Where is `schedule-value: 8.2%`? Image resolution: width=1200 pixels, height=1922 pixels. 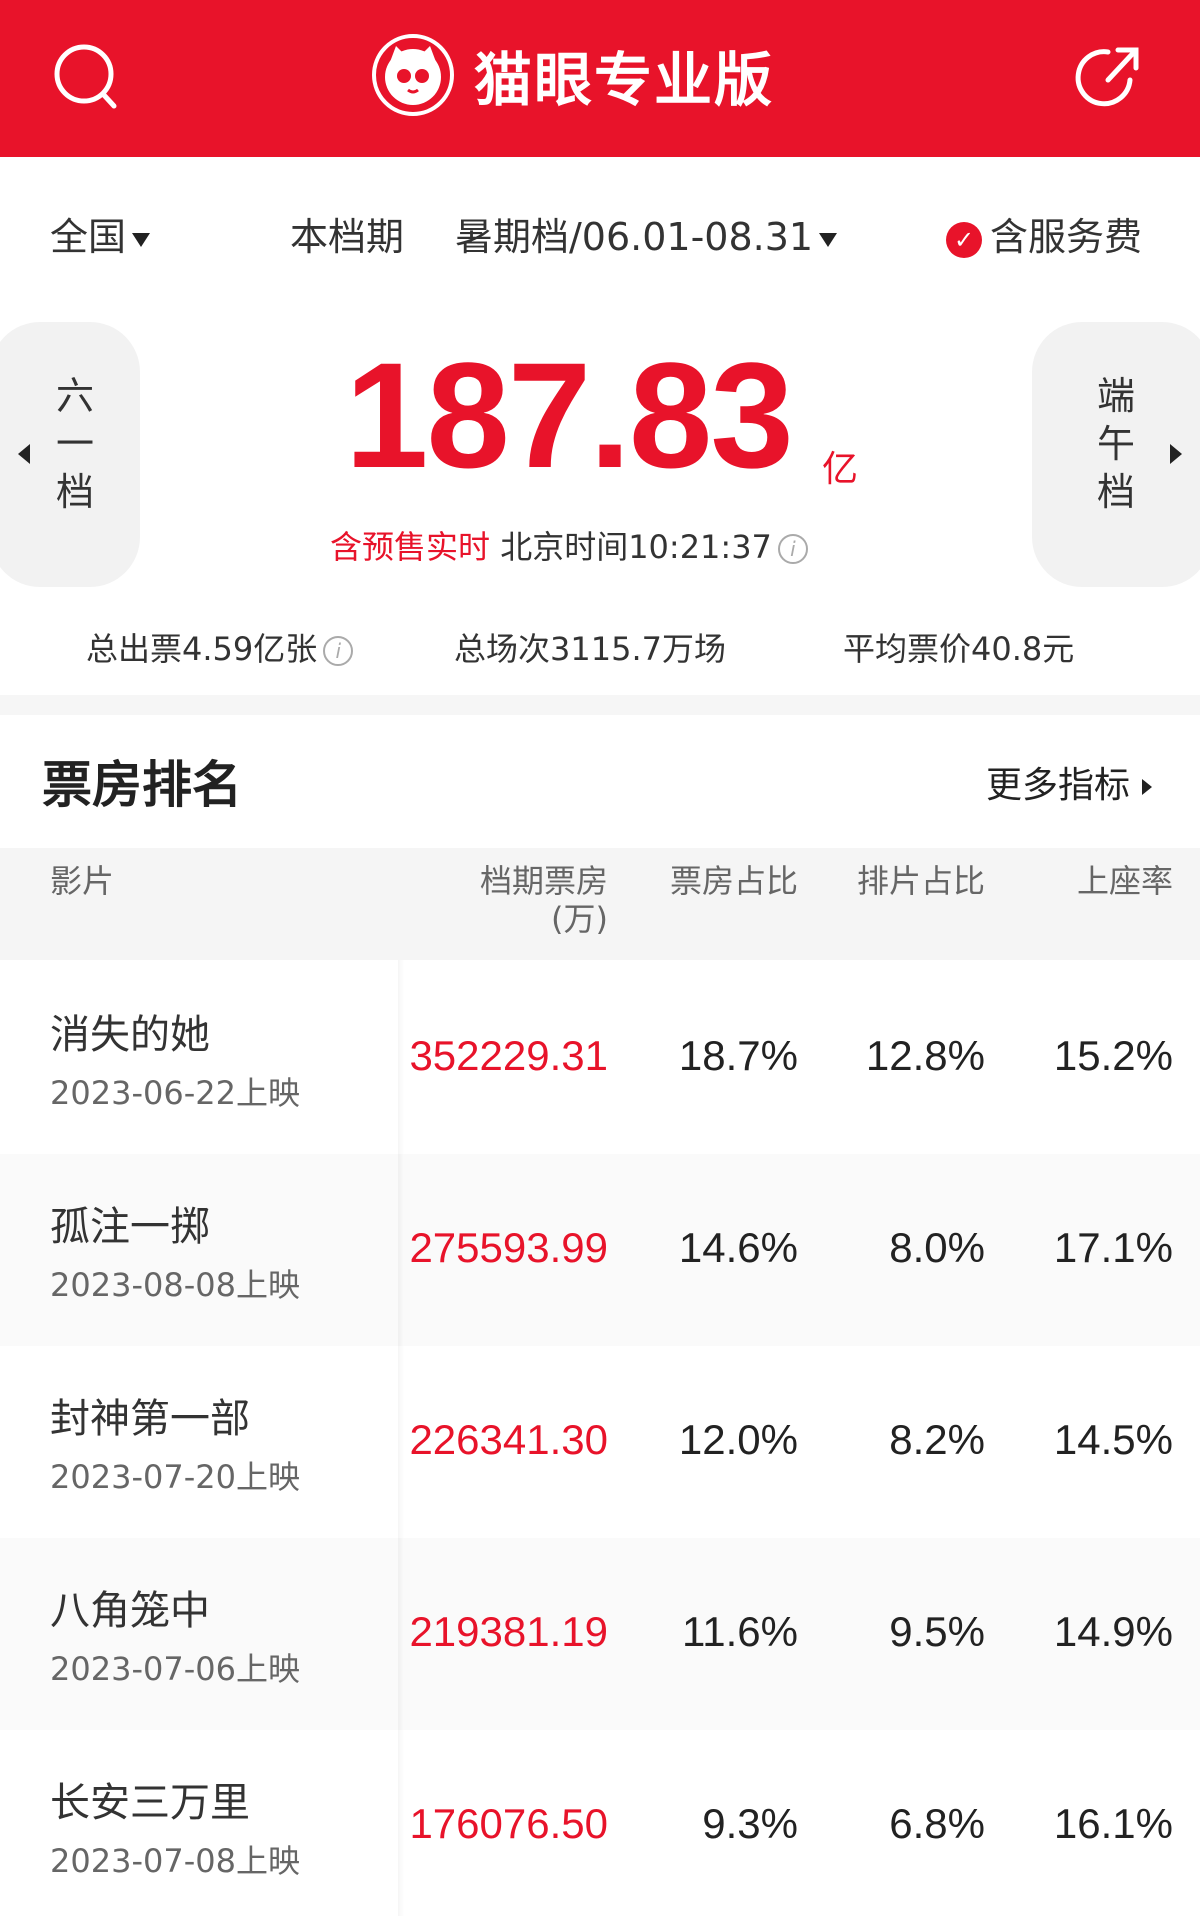
schedule-value: 8.2% is located at coordinates (937, 1439).